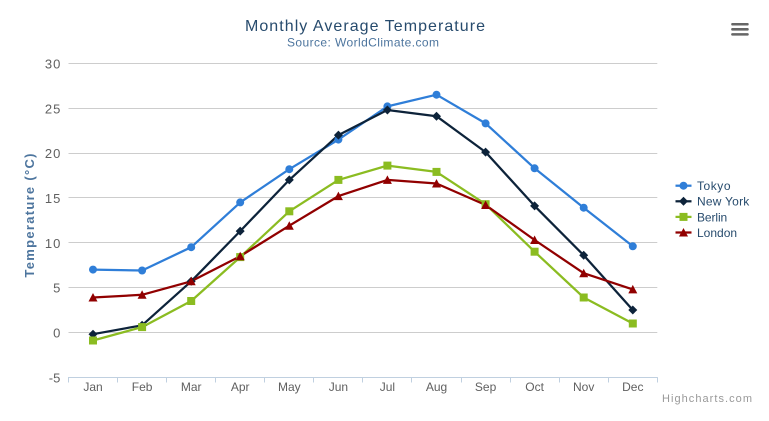 This screenshot has height=421, width=769. What do you see at coordinates (583, 387) in the screenshot?
I see `svg-text: Nov` at bounding box center [583, 387].